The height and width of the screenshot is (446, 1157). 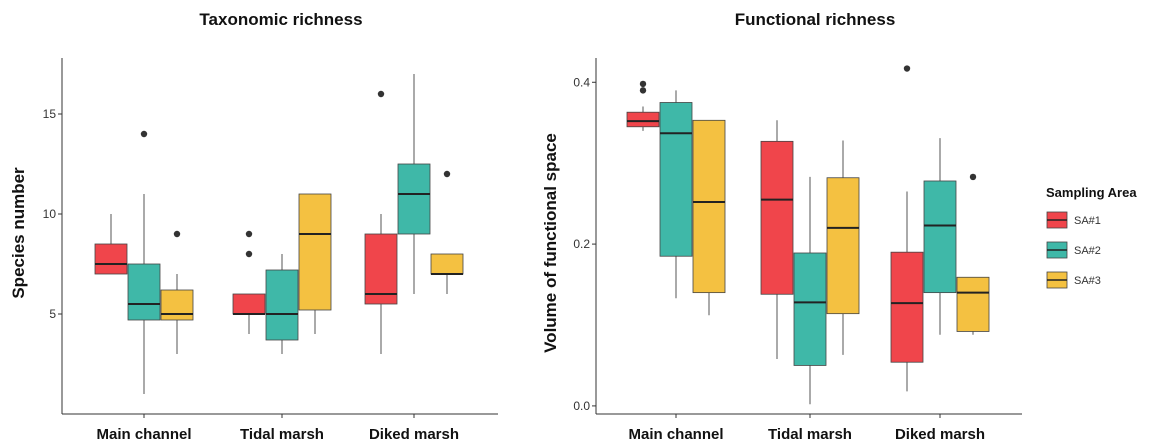 I want to click on y-tick-label: 0.0, so click(x=581, y=406).